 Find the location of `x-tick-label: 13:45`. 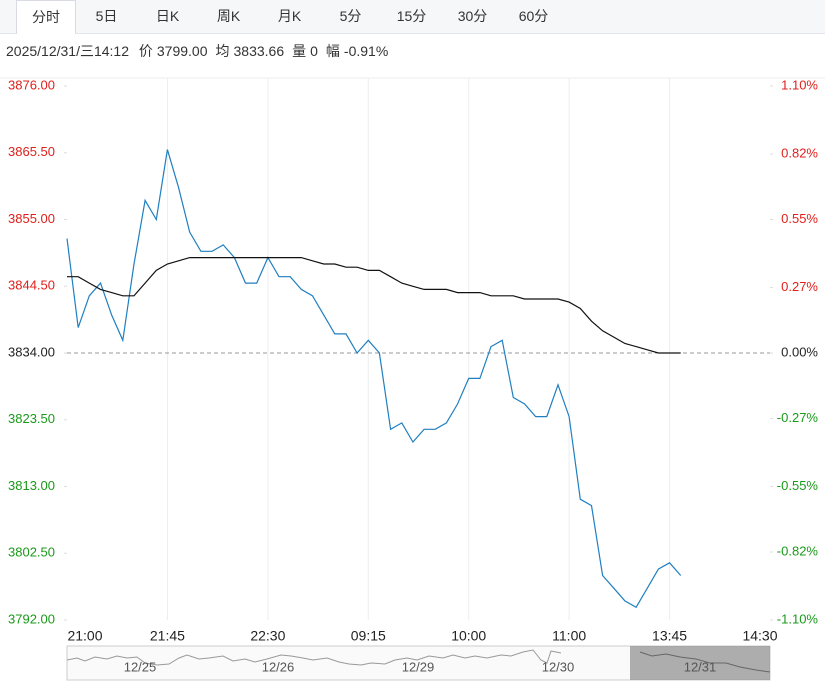

x-tick-label: 13:45 is located at coordinates (669, 636).